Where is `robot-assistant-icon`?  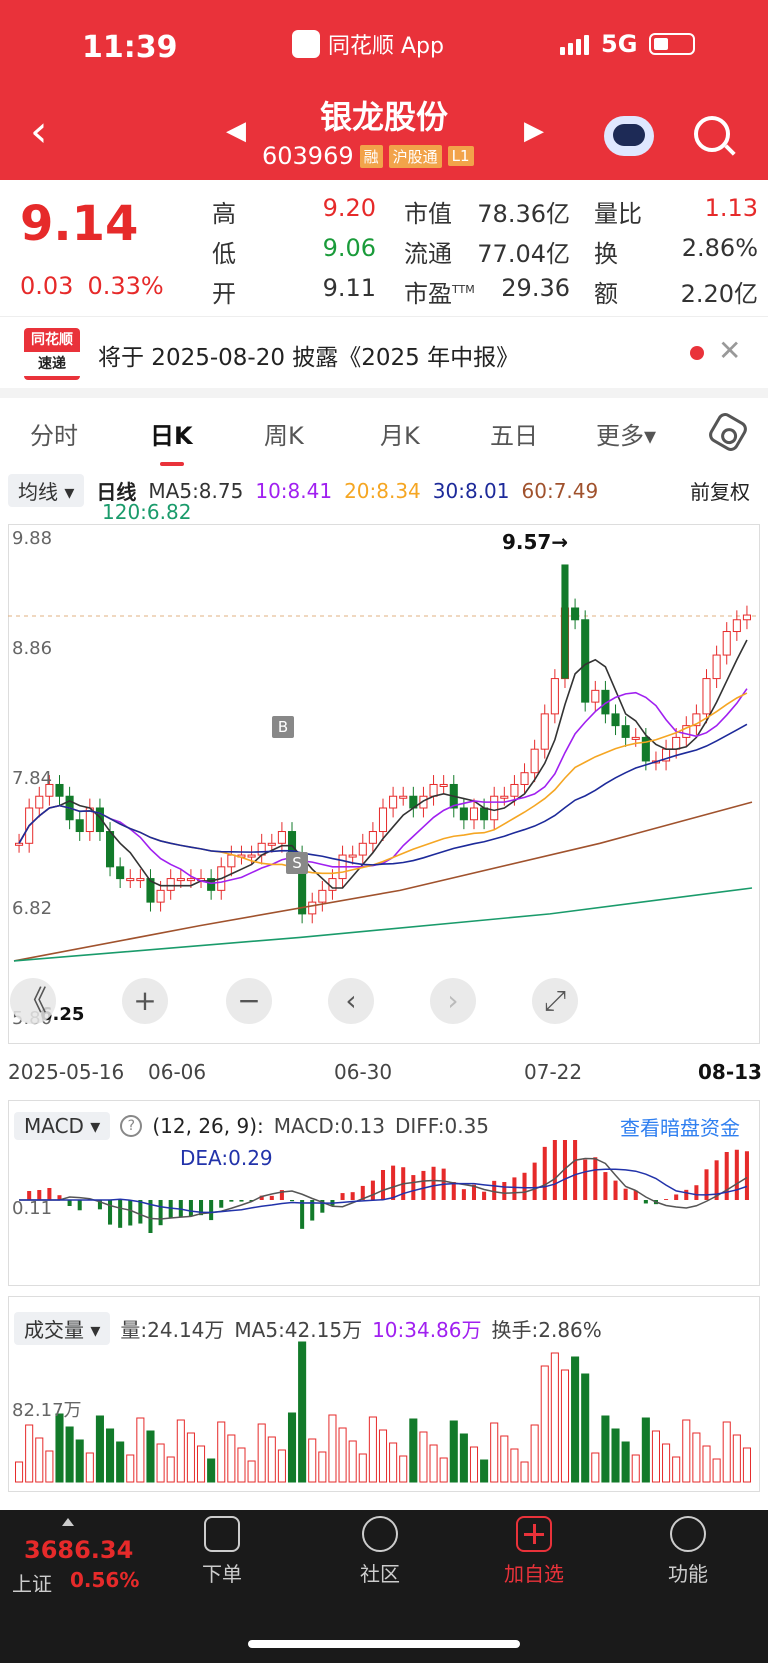 robot-assistant-icon is located at coordinates (629, 136).